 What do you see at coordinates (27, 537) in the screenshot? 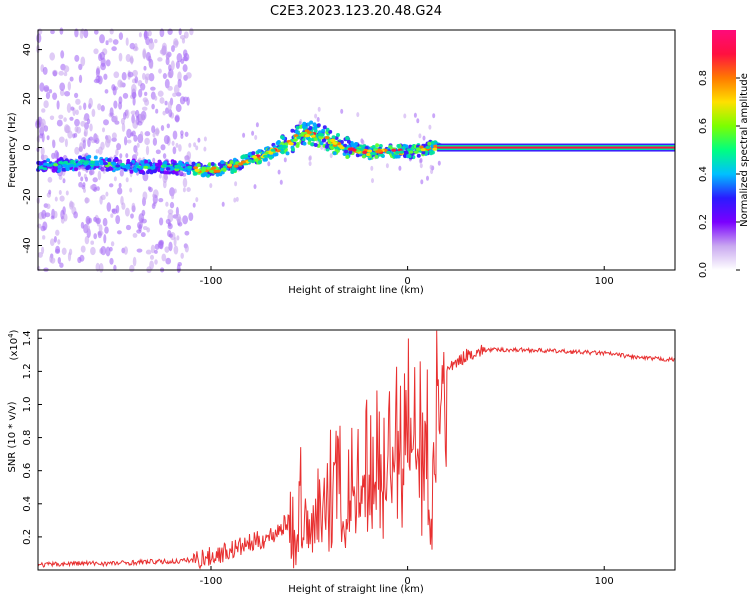
I see `snr-y-tick-label: 0.2` at bounding box center [27, 537].